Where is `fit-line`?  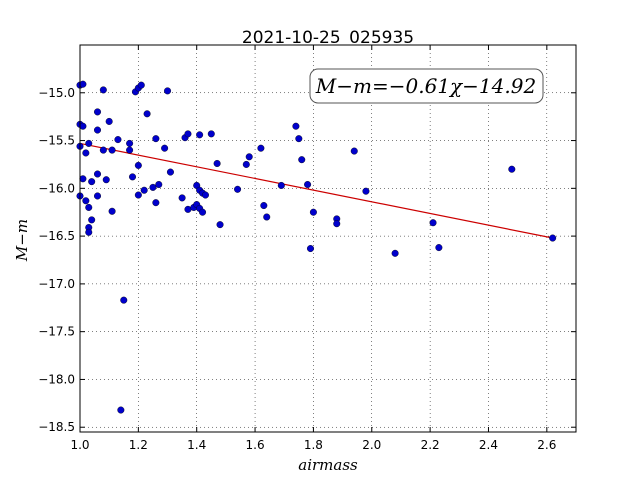 fit-line is located at coordinates (316, 190).